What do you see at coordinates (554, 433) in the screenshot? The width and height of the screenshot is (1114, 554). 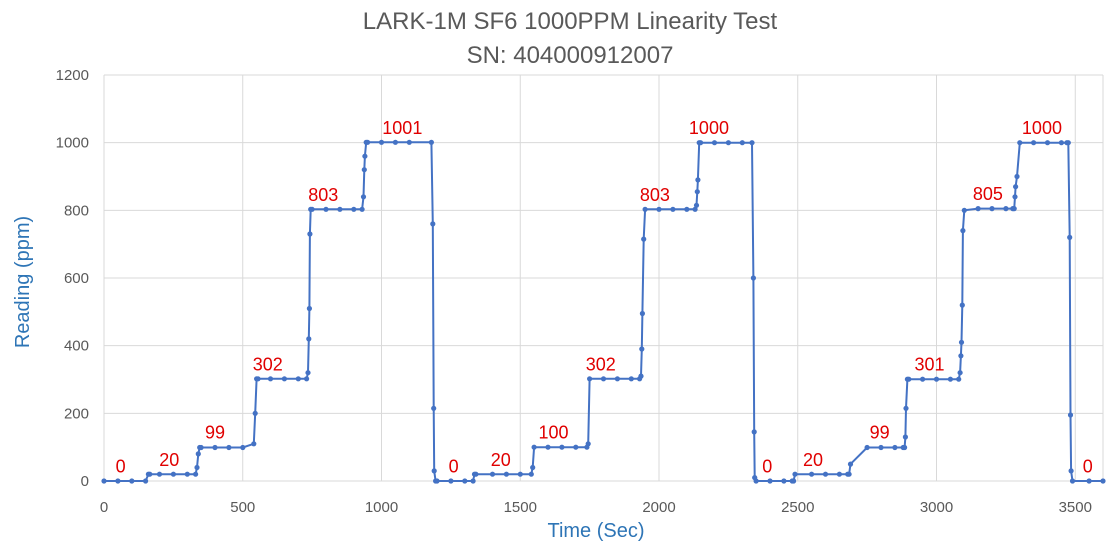 I see `data-label: 100` at bounding box center [554, 433].